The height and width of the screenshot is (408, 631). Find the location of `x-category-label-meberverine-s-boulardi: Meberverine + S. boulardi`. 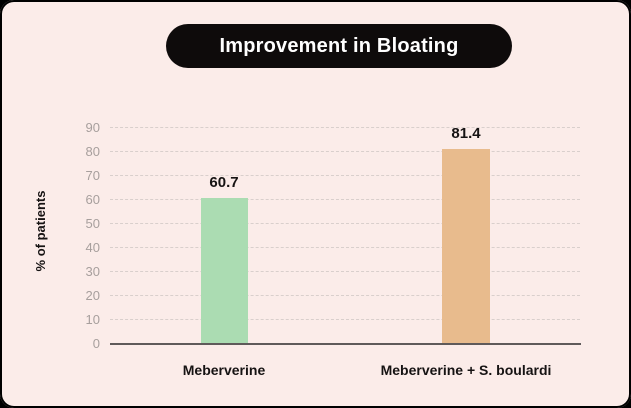

x-category-label-meberverine-s-boulardi: Meberverine + S. boulardi is located at coordinates (466, 370).